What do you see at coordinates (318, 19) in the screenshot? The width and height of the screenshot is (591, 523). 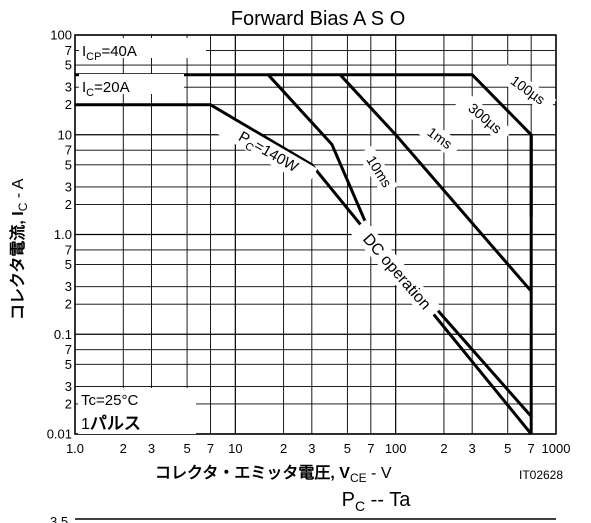 I see `chart-title: Forward Bias A S O` at bounding box center [318, 19].